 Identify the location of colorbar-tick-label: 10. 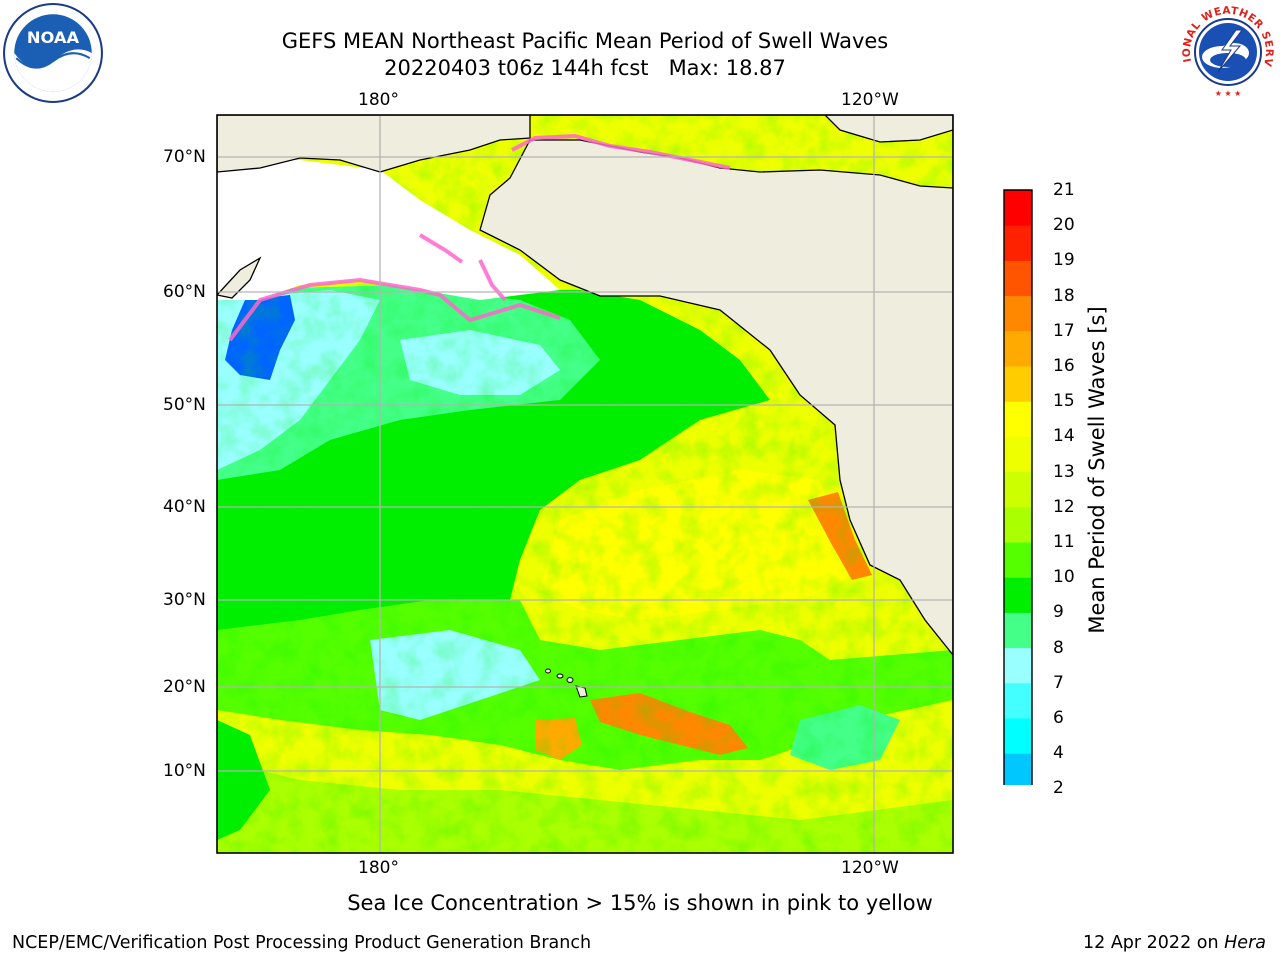
(1064, 577).